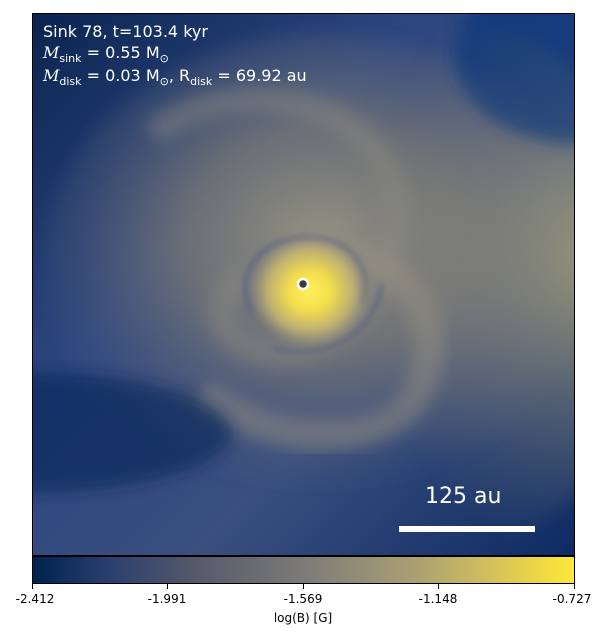 This screenshot has height=636, width=606. Describe the element at coordinates (106, 54) in the screenshot. I see `sink-mass-label: Msink = 0.55 M⊙` at that location.